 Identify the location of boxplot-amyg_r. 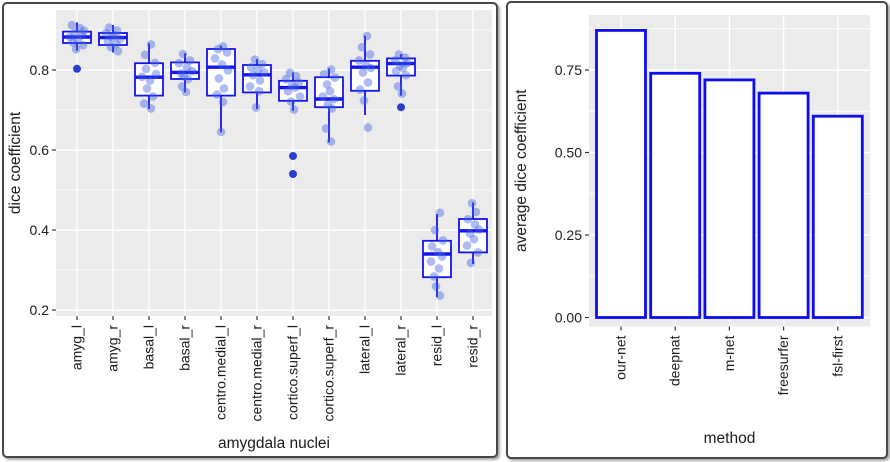
(113, 39).